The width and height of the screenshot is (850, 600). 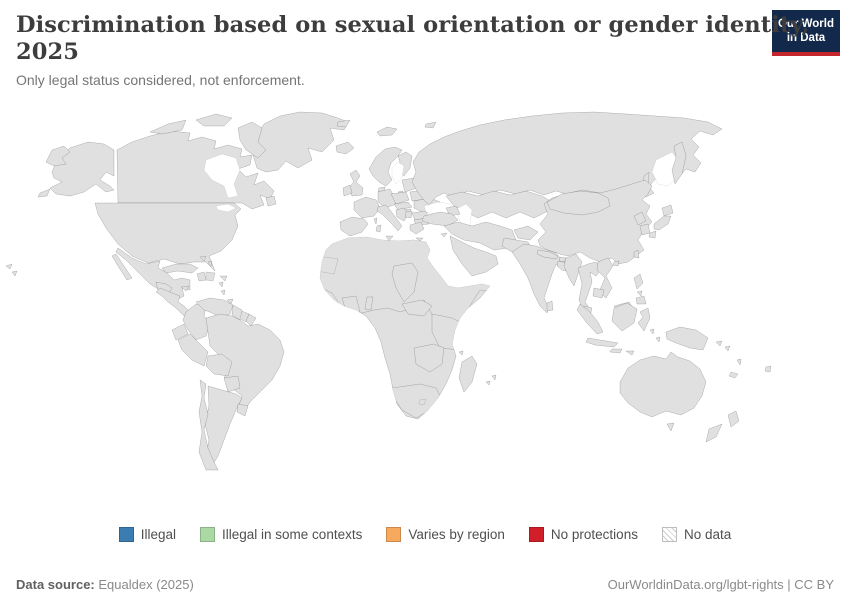 What do you see at coordinates (616, 263) in the screenshot?
I see `country-hainan` at bounding box center [616, 263].